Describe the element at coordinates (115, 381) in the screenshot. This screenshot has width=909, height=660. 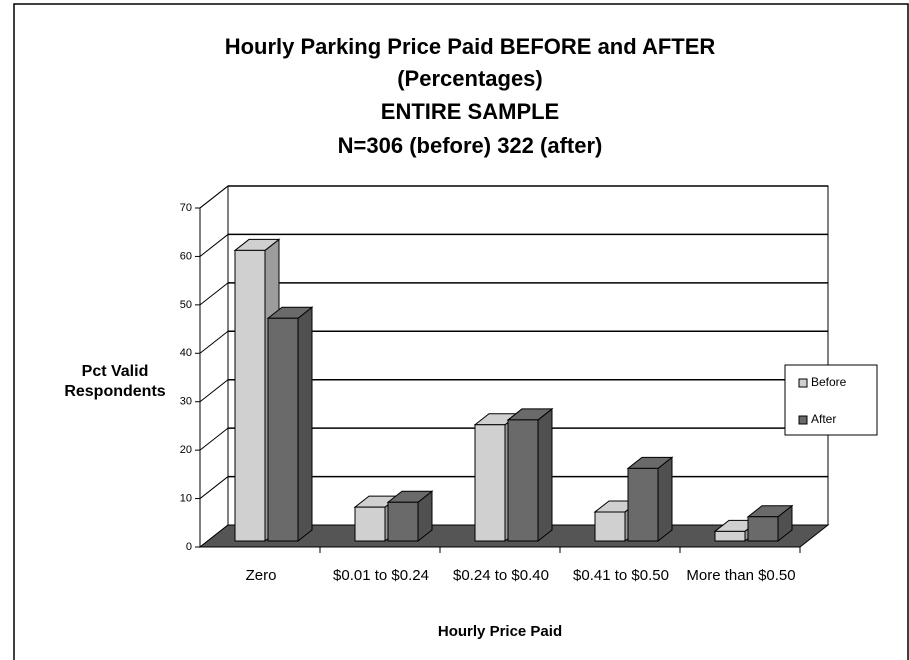
I see `y-axis-label: Pct Valid Respondents` at that location.